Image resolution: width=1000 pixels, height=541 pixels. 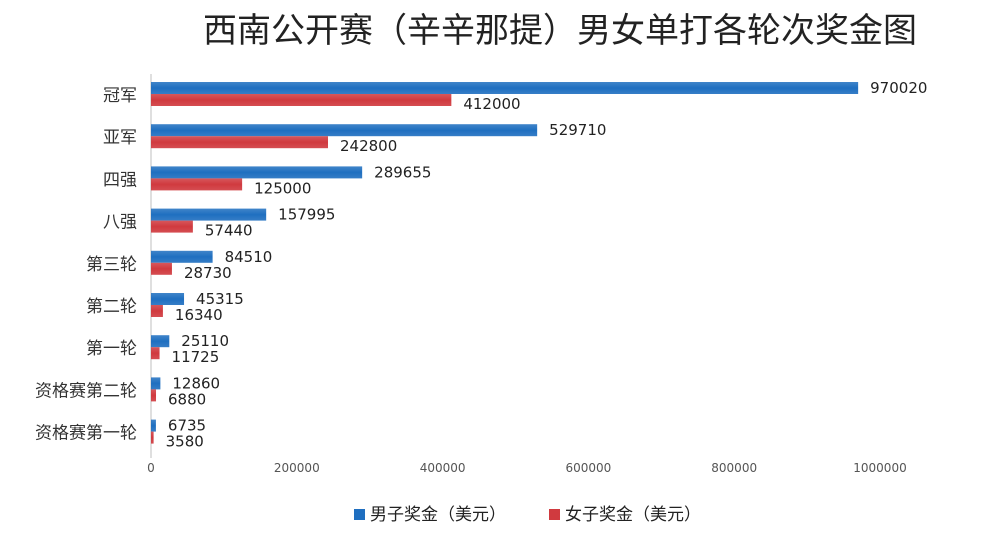 What do you see at coordinates (120, 180) in the screenshot?
I see `category-label: 四强` at bounding box center [120, 180].